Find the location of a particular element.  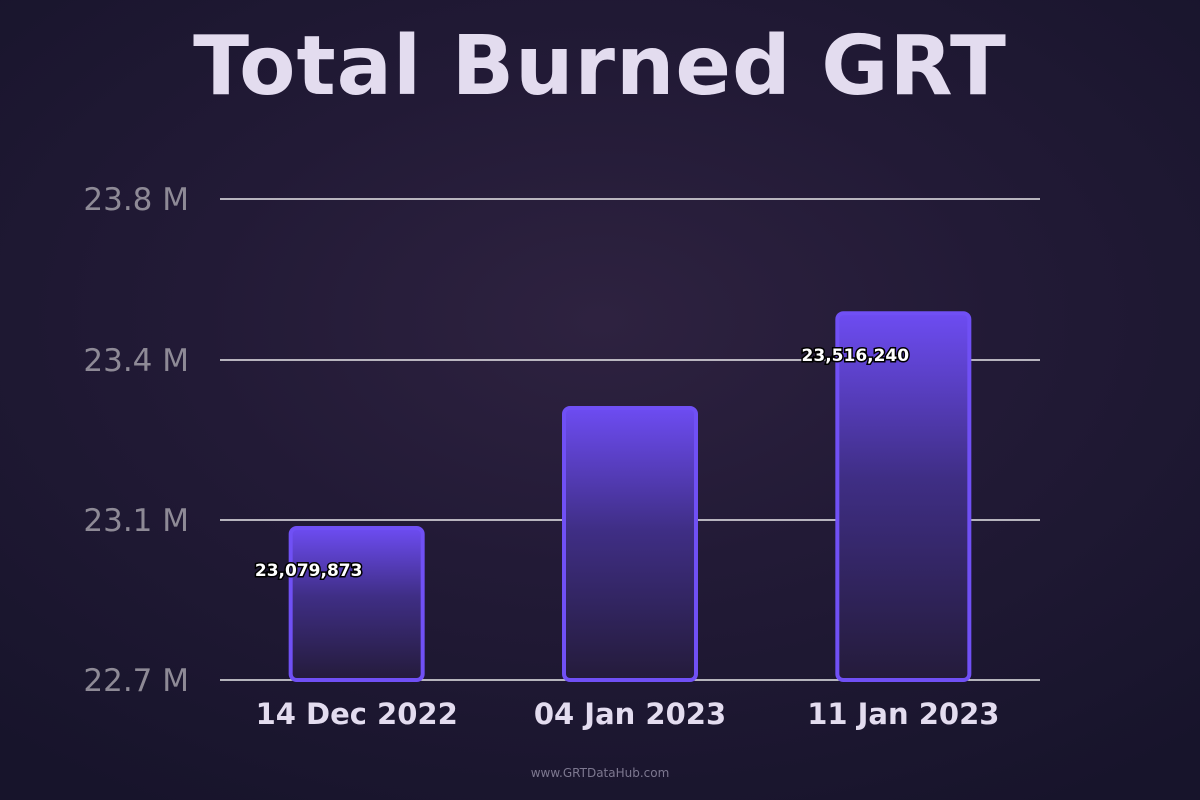

y-tick-label: 23.1 M is located at coordinates (136, 521).